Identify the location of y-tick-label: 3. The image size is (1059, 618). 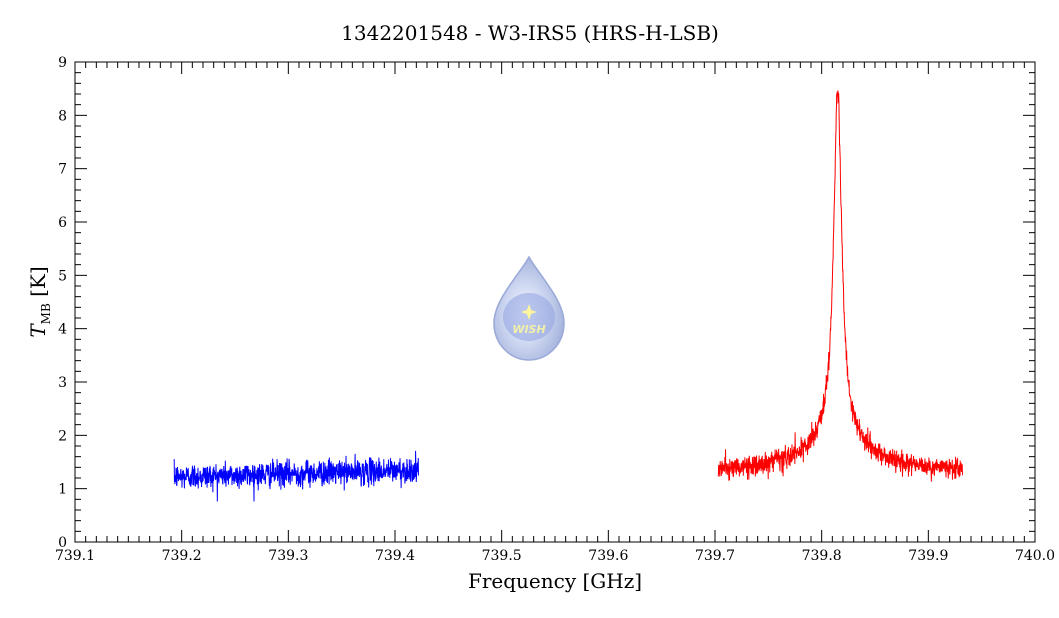
(62, 383).